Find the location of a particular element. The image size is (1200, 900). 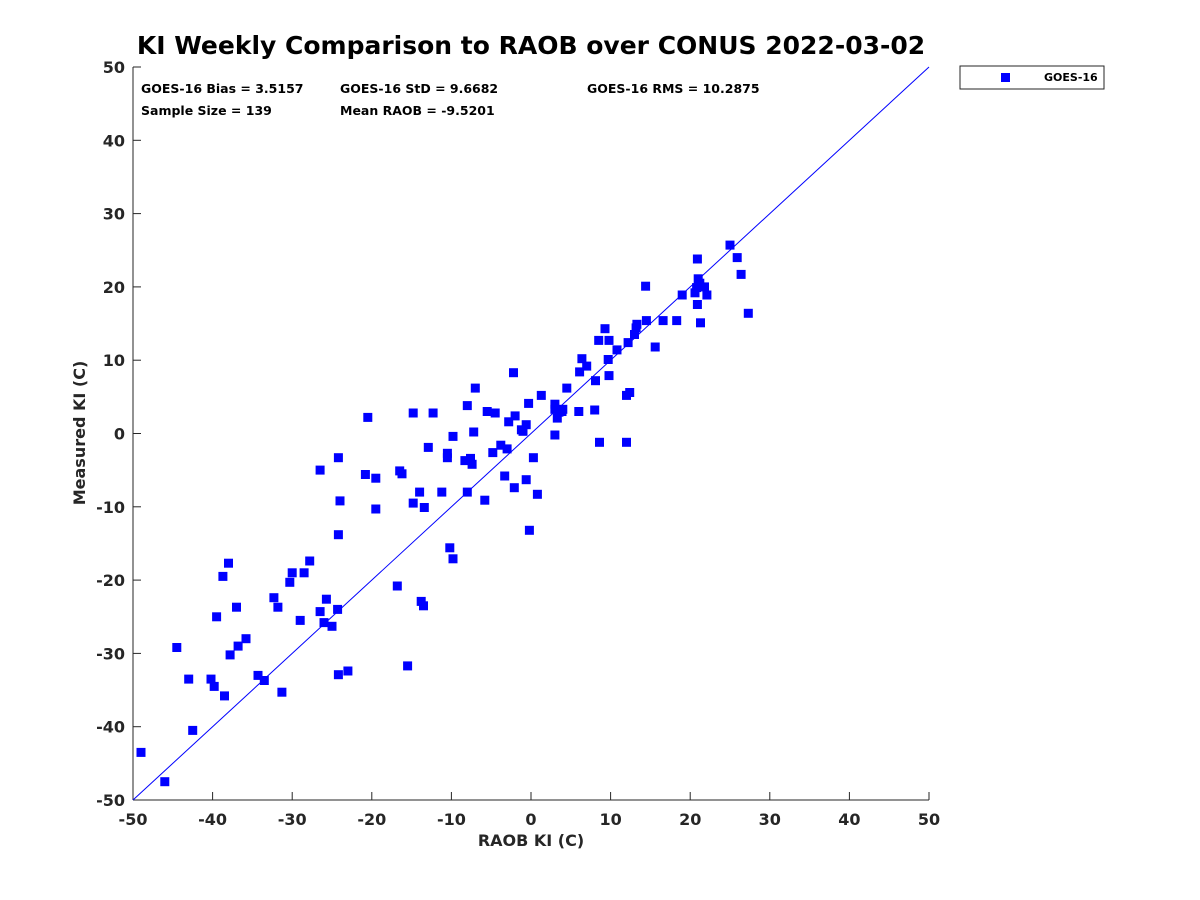

y-tick-label: 0 is located at coordinates (119, 434).